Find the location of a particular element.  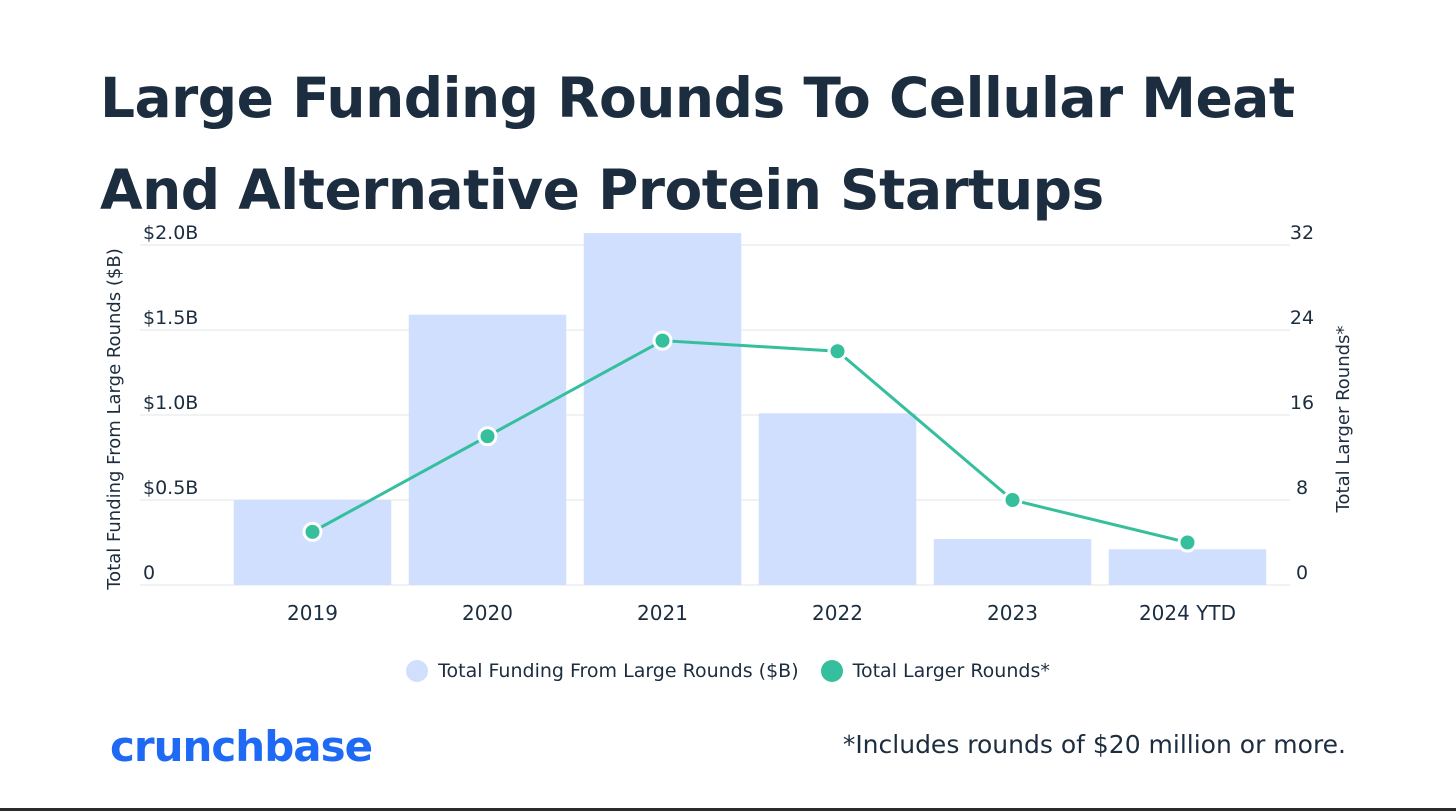

point-2020 is located at coordinates (487, 436).